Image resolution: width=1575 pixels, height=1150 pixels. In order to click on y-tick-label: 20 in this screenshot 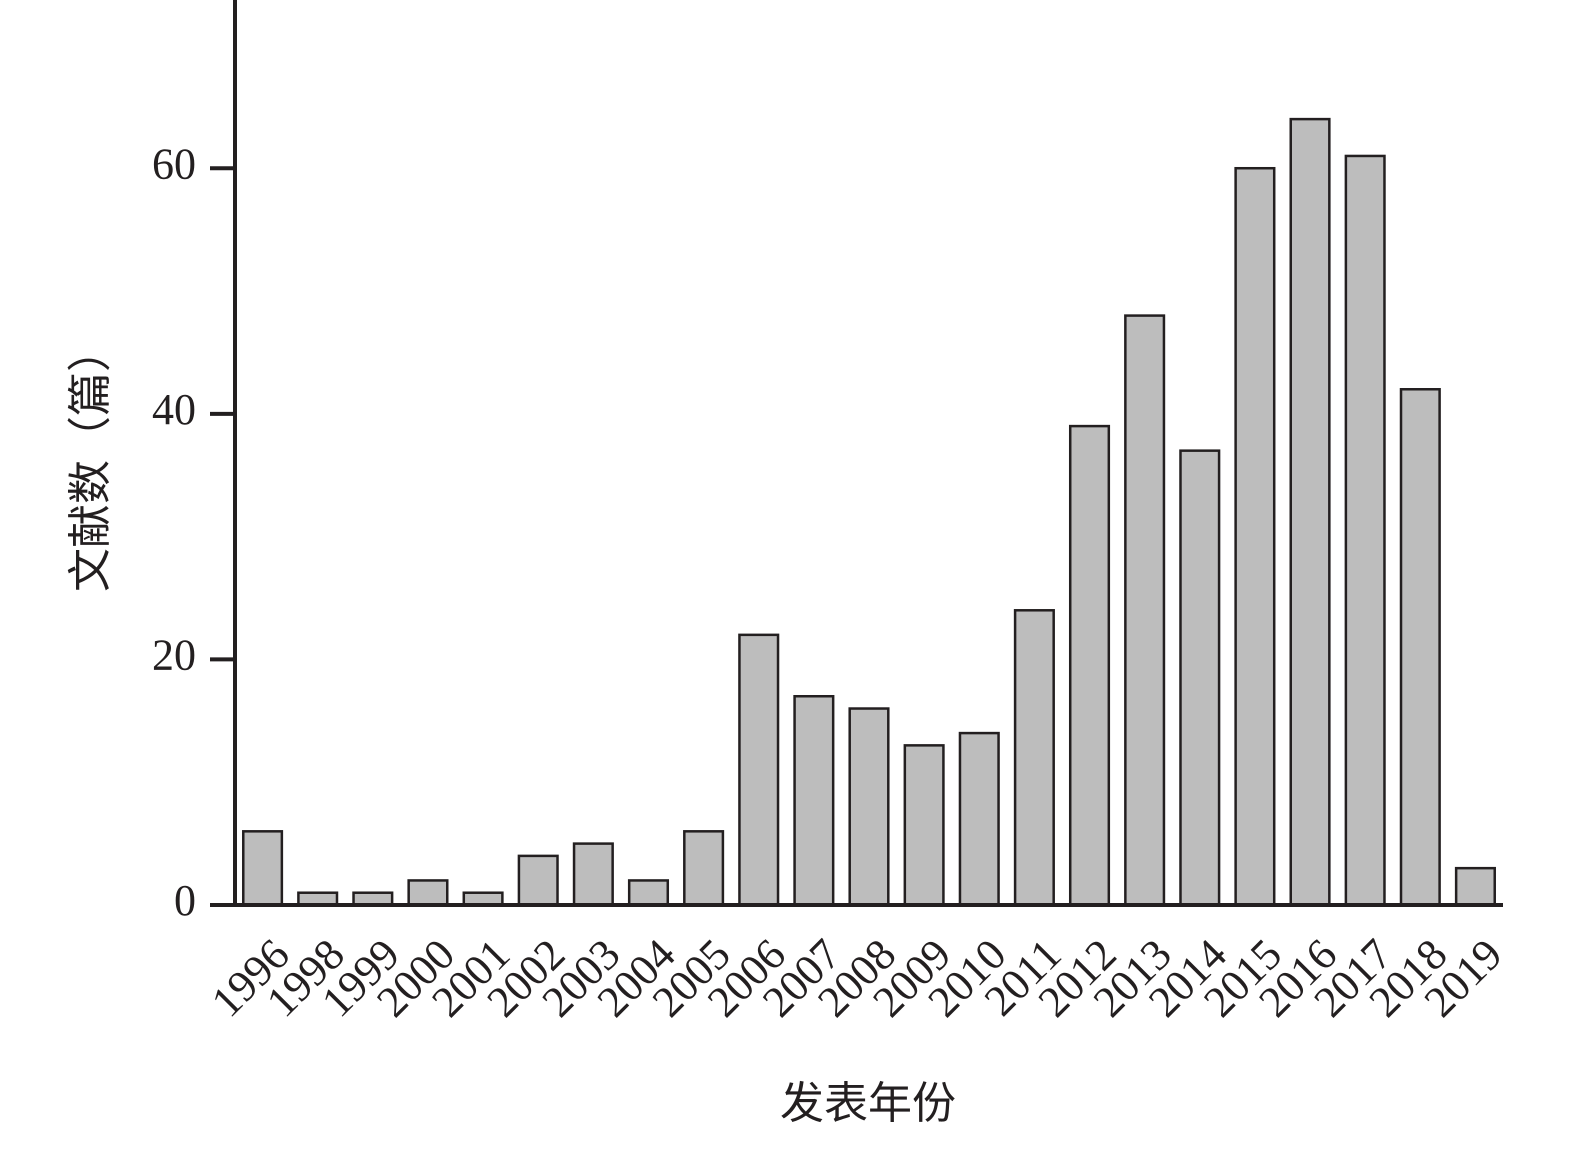, I will do `click(174, 655)`.